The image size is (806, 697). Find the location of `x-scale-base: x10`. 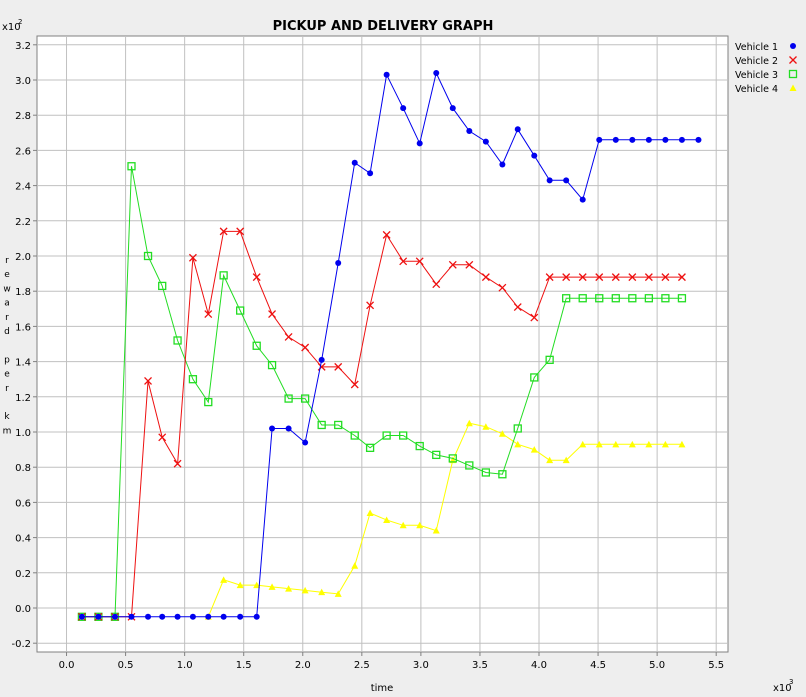

x-scale-base: x10 is located at coordinates (782, 688).